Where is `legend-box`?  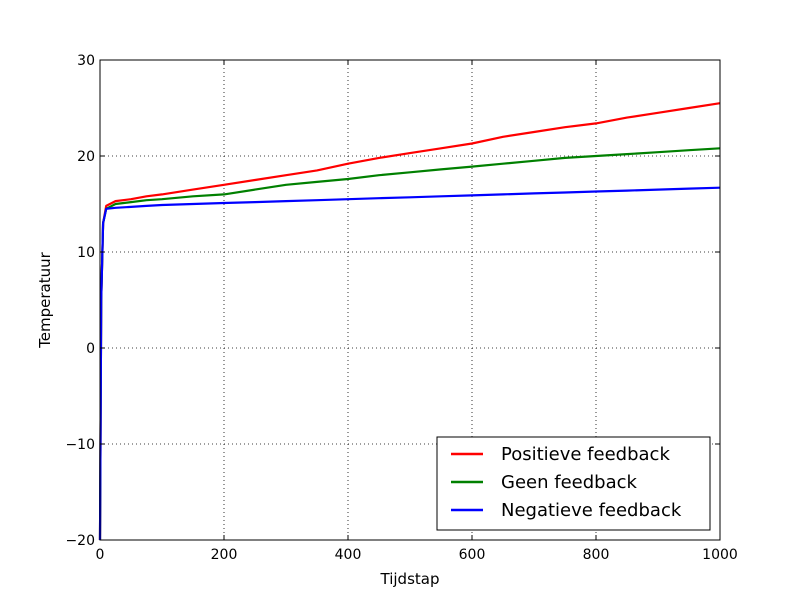
legend-box is located at coordinates (573, 483).